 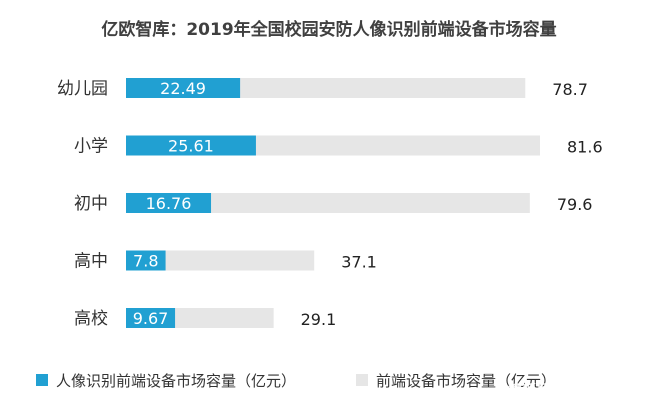 I want to click on data-label-face-recognition: 22.49, so click(x=183, y=88).